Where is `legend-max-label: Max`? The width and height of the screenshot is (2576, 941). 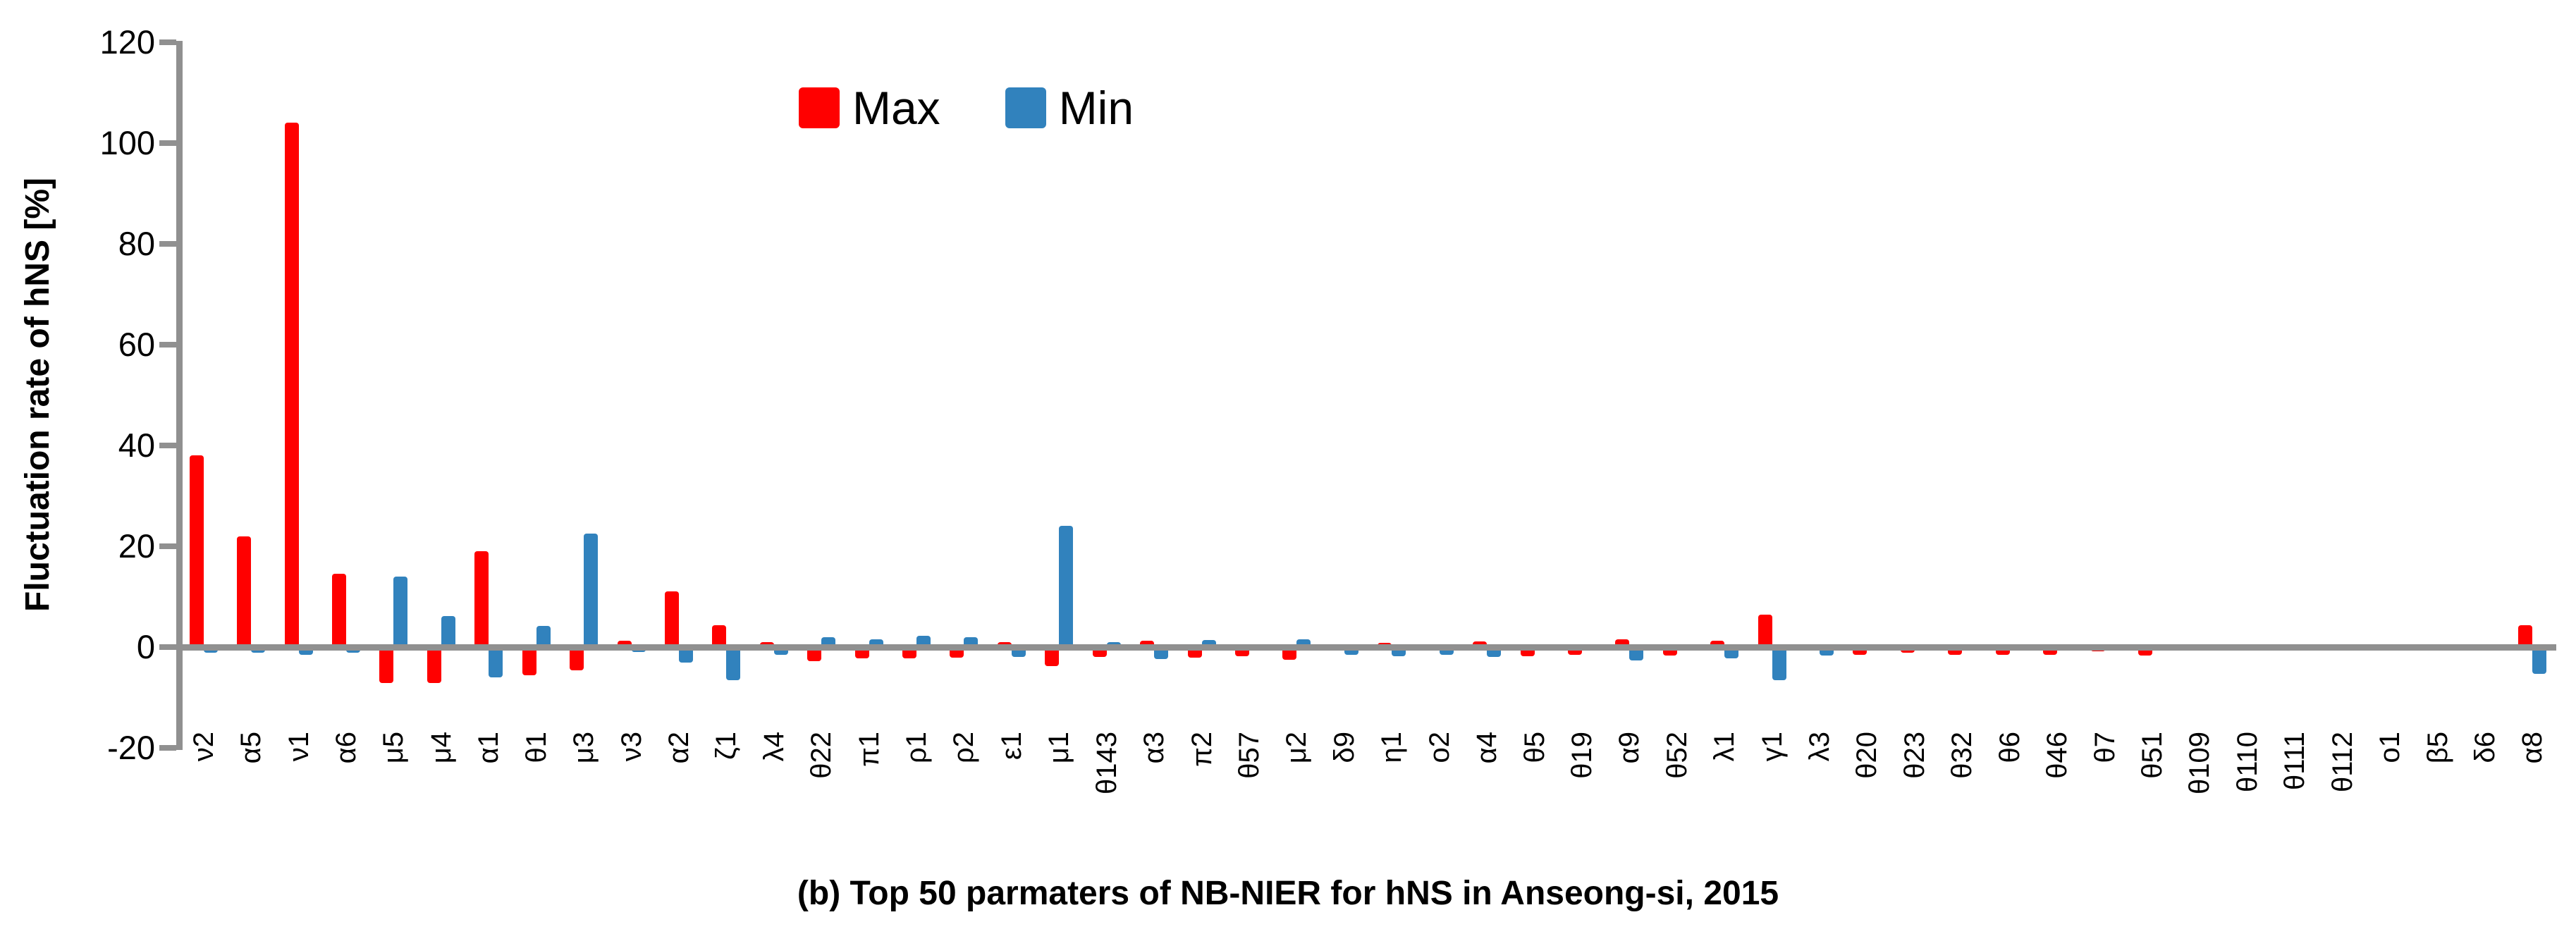
legend-max-label: Max is located at coordinates (896, 108).